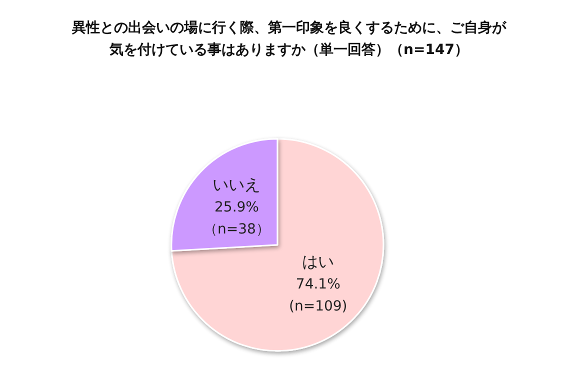 This screenshot has height=371, width=578. I want to click on chart-title: 異性との出会いの場に行く際、第一印象を良くするために、ご自身が気を付けている事はありますか（単一回答）（n=147）, so click(289, 38).